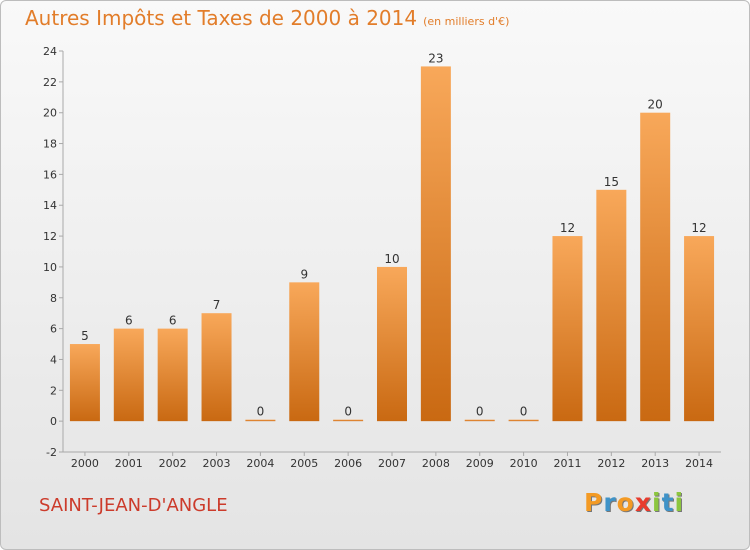  What do you see at coordinates (217, 305) in the screenshot?
I see `data-label-2003: 7` at bounding box center [217, 305].